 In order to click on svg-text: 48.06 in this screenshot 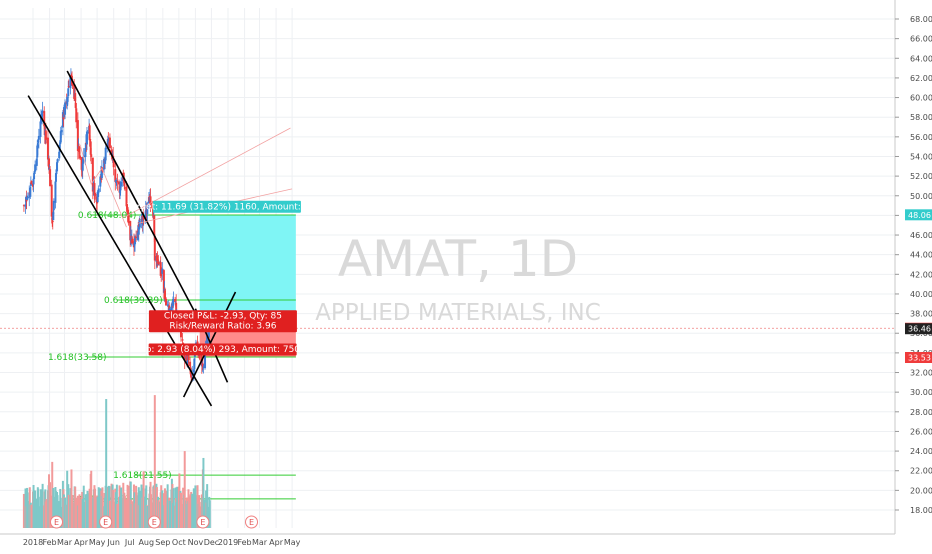, I will do `click(919, 215)`.